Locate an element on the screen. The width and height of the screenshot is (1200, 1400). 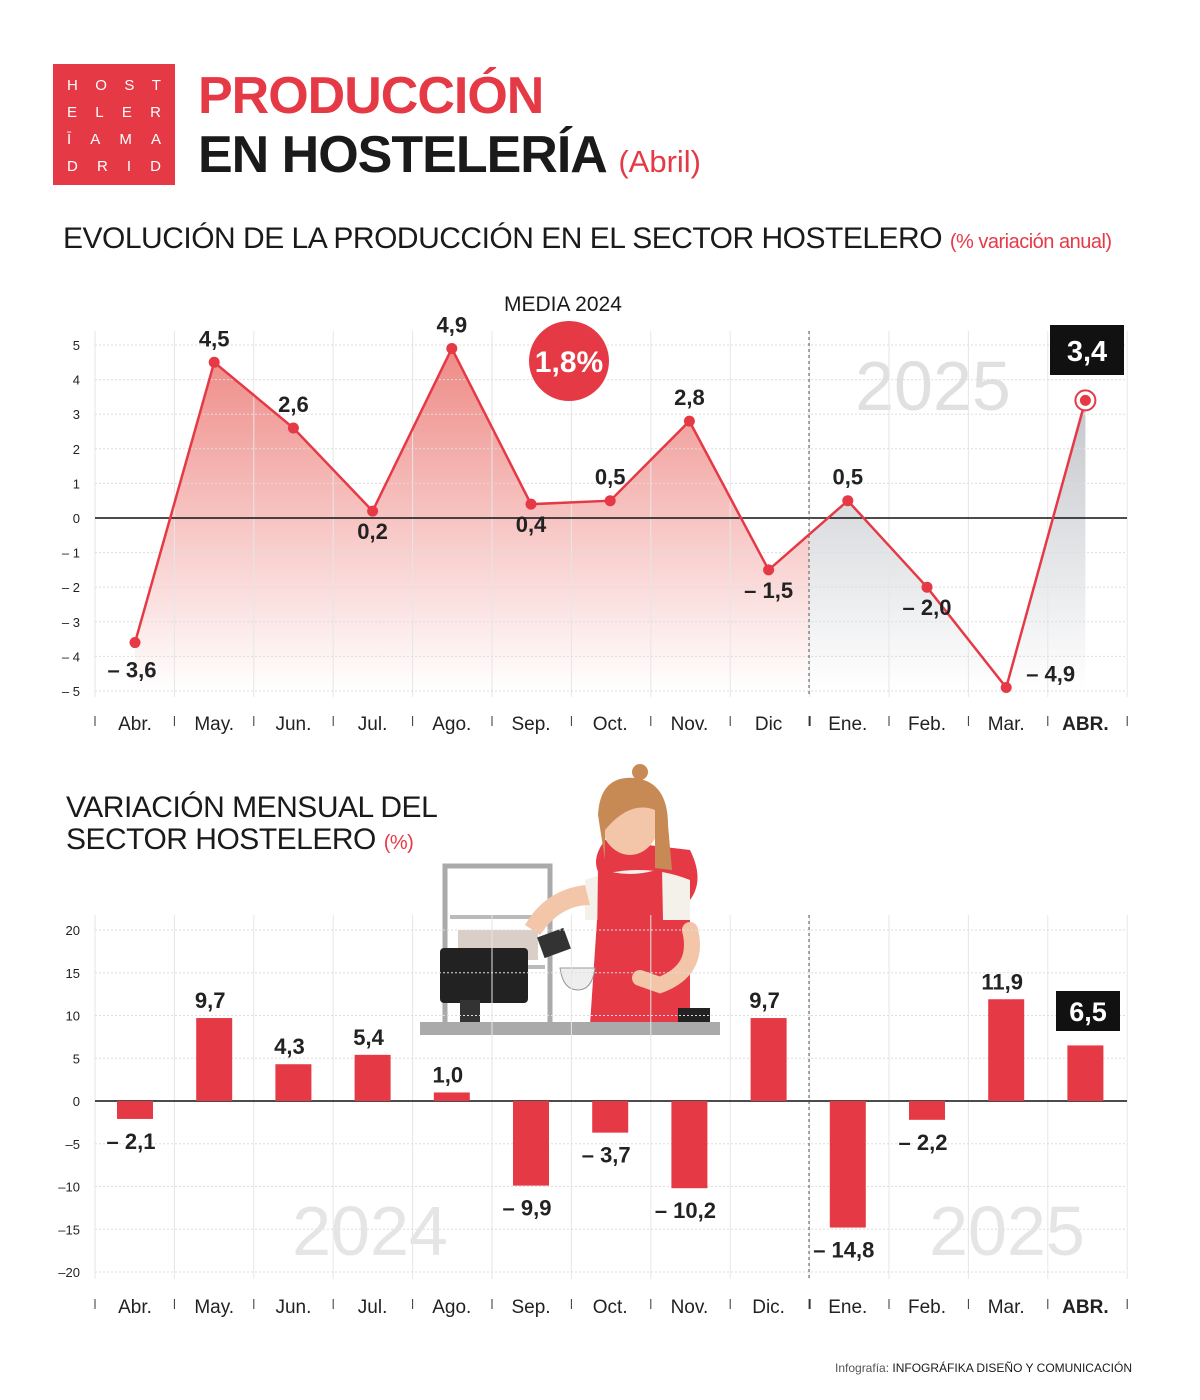
logo-letter: A is located at coordinates (155, 139).